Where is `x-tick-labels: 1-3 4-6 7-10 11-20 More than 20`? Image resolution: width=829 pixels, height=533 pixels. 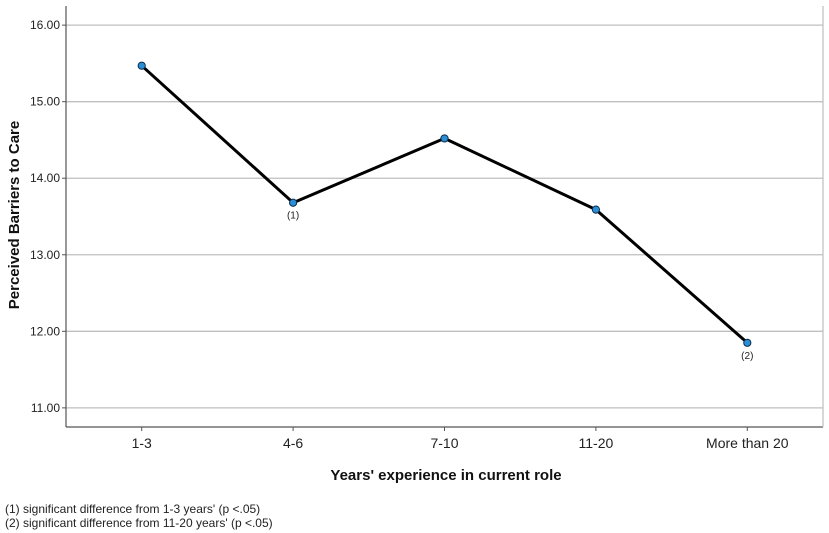
x-tick-labels: 1-3 4-6 7-10 11-20 More than 20 is located at coordinates (460, 443).